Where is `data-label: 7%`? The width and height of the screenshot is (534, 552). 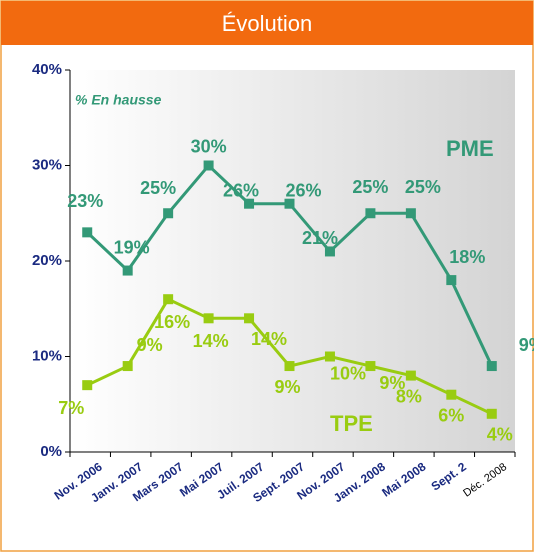
data-label: 7% is located at coordinates (71, 408).